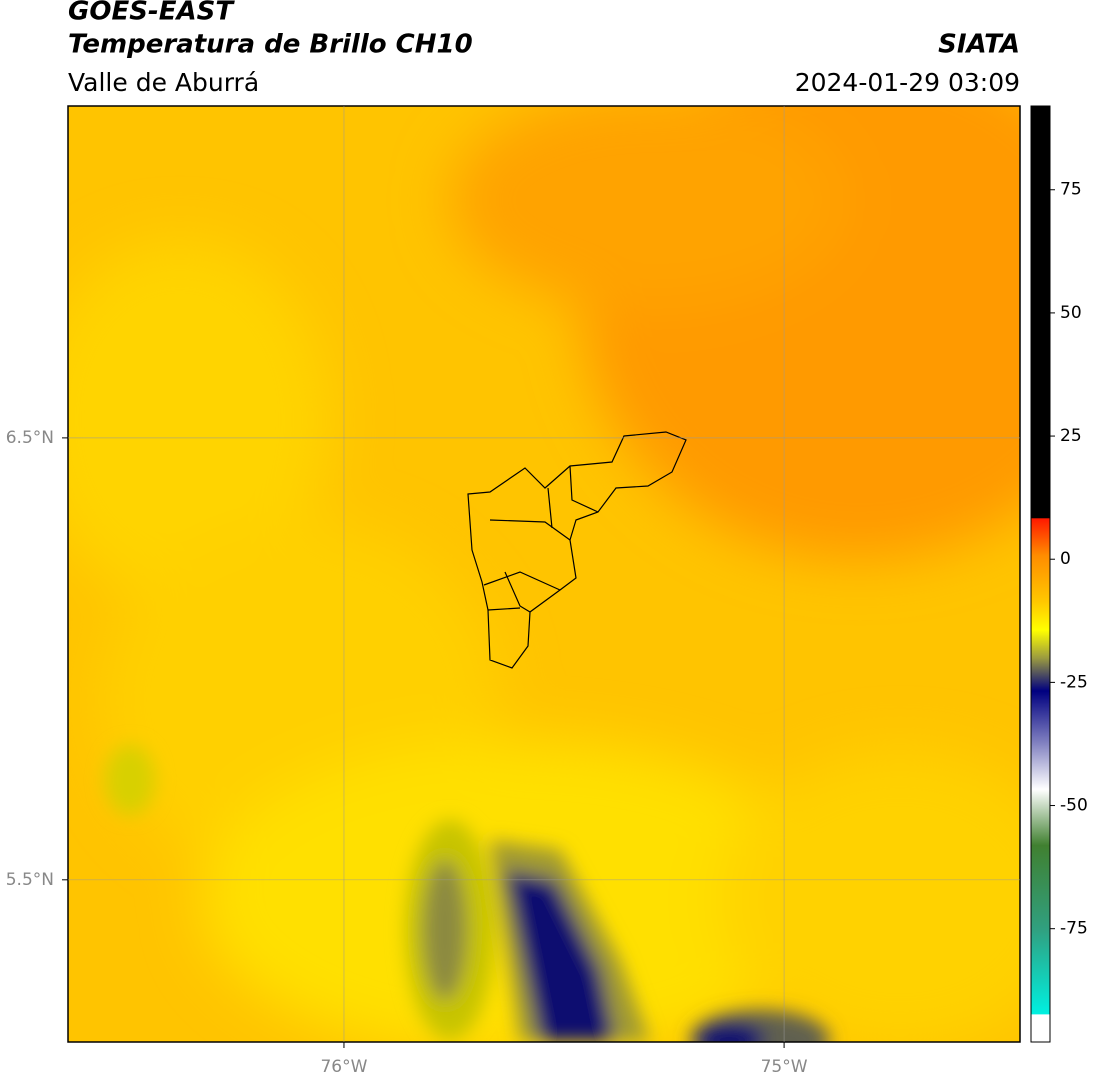 This screenshot has width=1094, height=1082. Describe the element at coordinates (151, 13) in the screenshot. I see `title: GOES-EAST` at that location.